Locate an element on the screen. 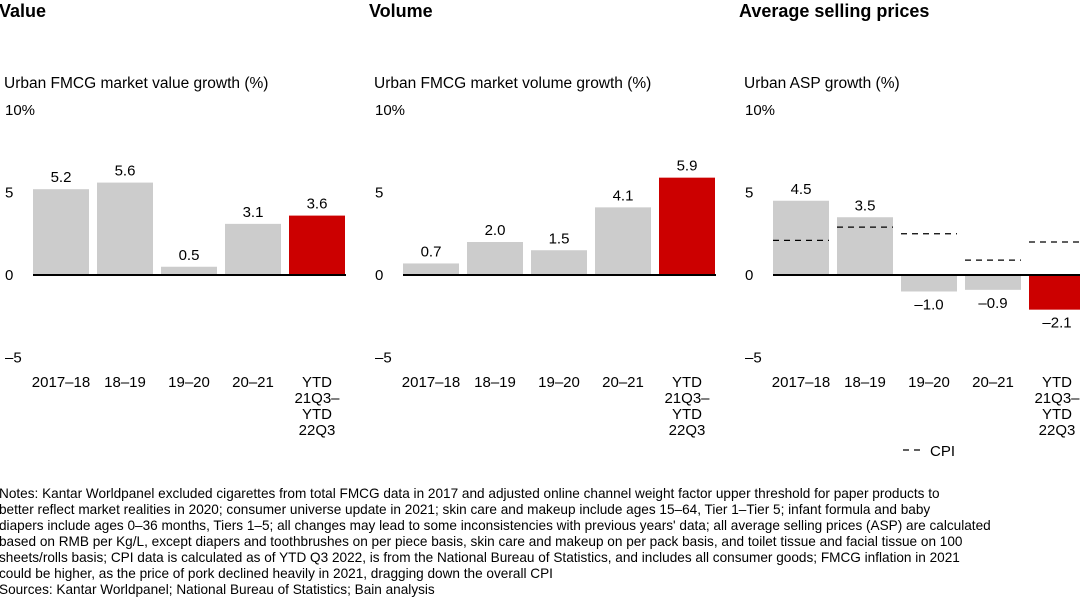  data-label: –0.9 is located at coordinates (992, 303).